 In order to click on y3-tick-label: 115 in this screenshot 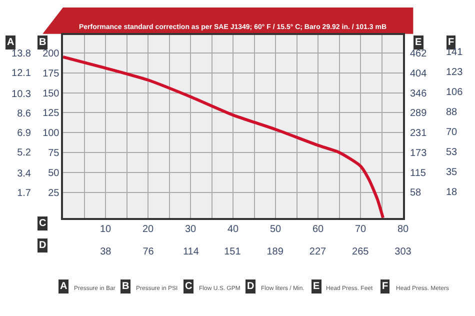, I will do `click(418, 174)`.